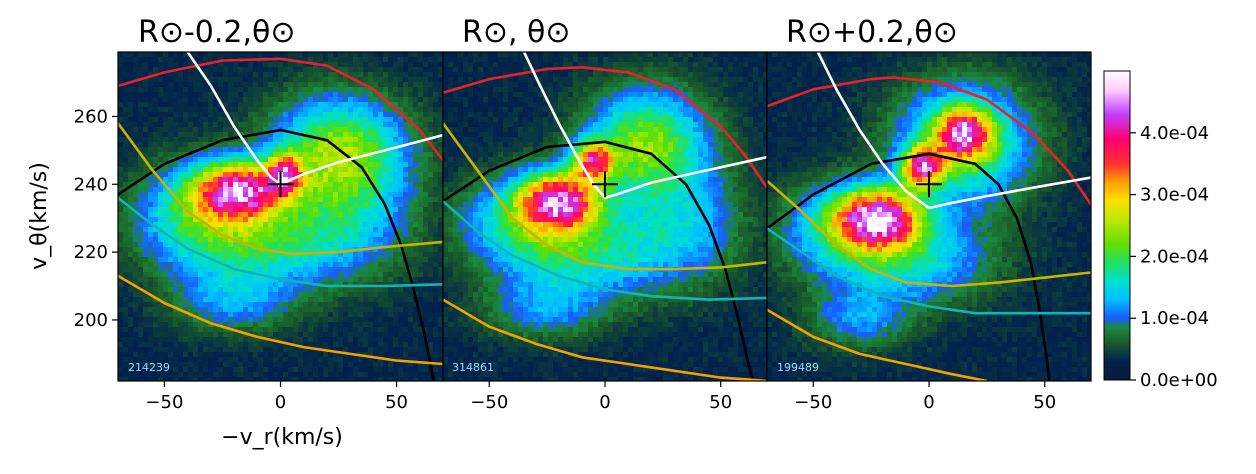 The width and height of the screenshot is (1256, 474). What do you see at coordinates (1174, 256) in the screenshot?
I see `colorbar-tick-label: 2.0e-04` at bounding box center [1174, 256].